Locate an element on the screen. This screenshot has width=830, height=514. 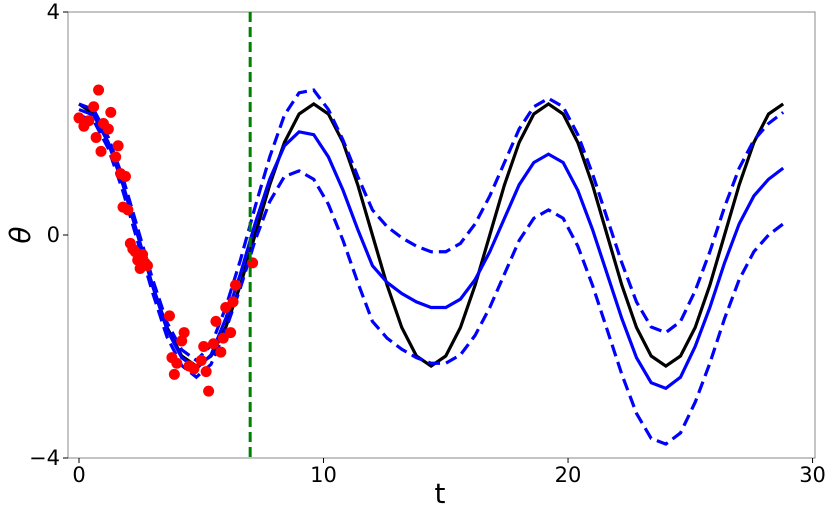
x-tick-label: 30 is located at coordinates (812, 475).